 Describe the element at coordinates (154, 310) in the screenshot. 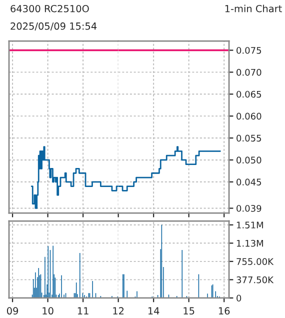

I see `x-tick-label: 14` at that location.